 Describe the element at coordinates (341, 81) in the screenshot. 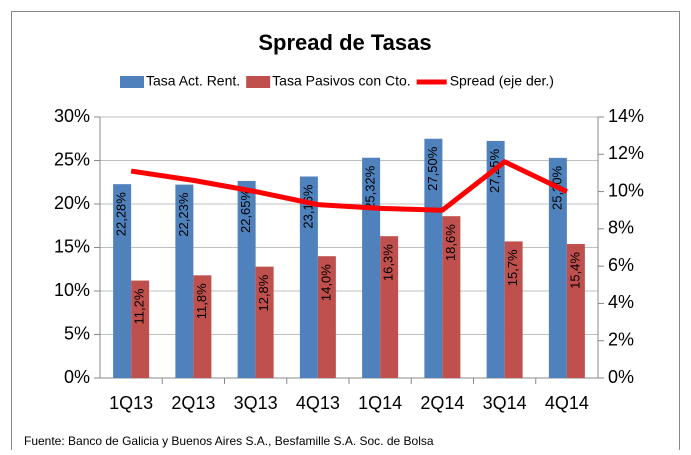

I see `legend-label: Tasa Pasivos con Cto.` at that location.